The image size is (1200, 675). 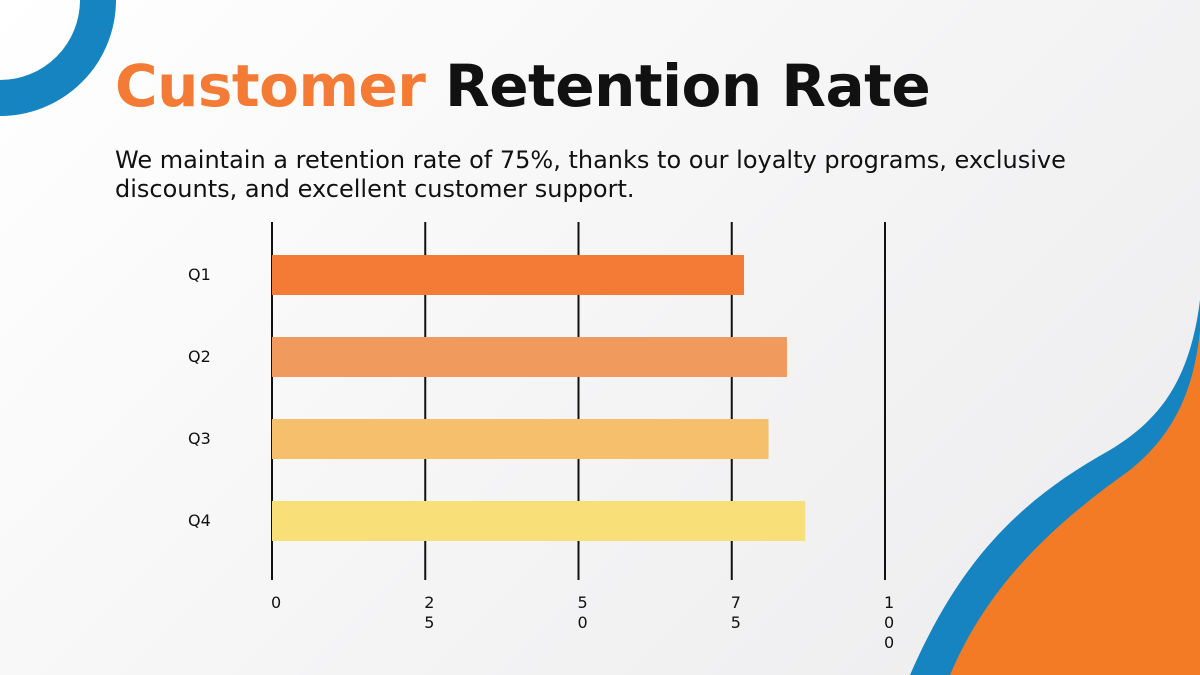 What do you see at coordinates (199, 356) in the screenshot?
I see `y-tick-label: Q2` at bounding box center [199, 356].